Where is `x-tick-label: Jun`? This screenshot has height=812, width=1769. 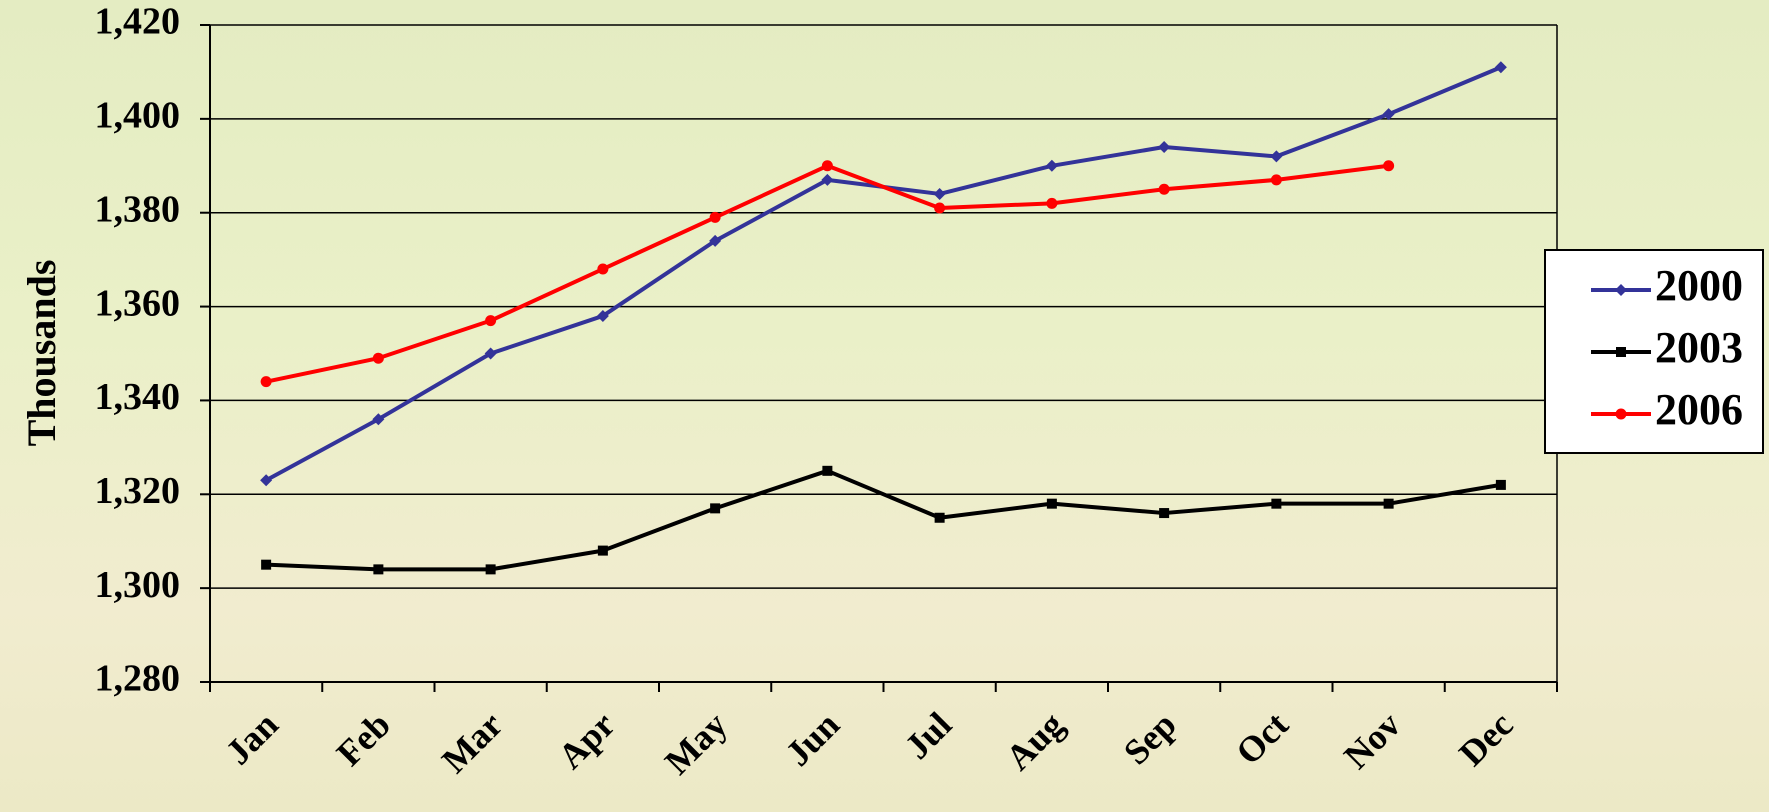
x-tick-label: Jun is located at coordinates (812, 738).